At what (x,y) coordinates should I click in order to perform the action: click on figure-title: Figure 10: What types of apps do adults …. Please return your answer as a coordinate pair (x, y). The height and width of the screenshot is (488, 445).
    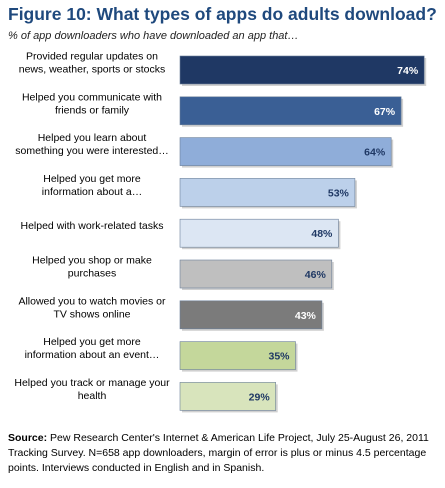
    Looking at the image, I should click on (222, 14).